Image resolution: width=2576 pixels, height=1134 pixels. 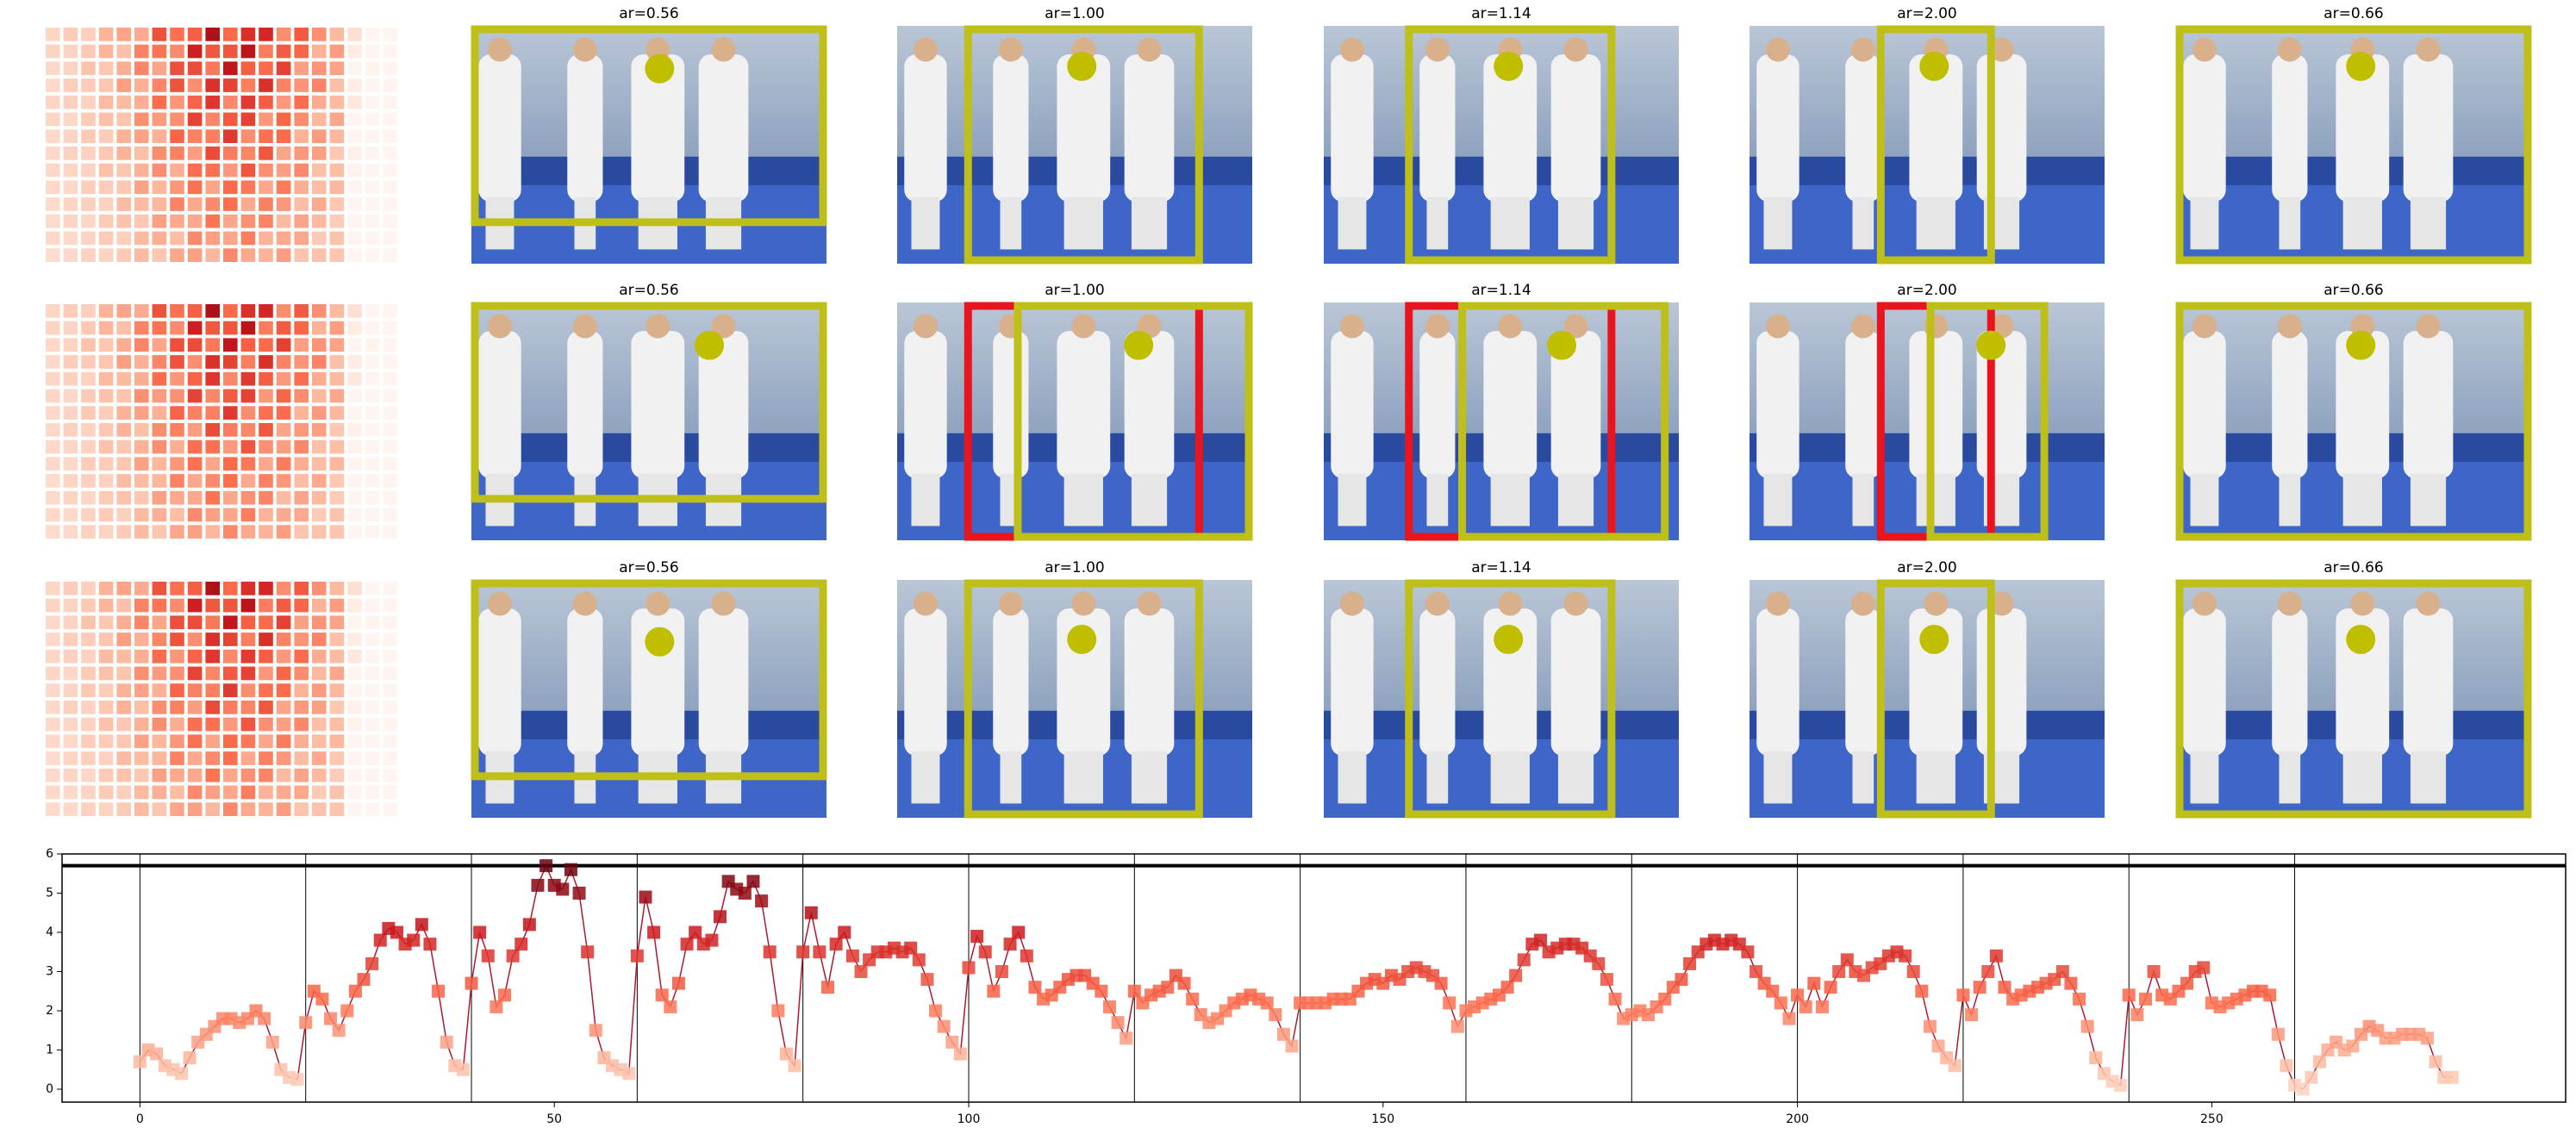 I want to click on yellow-dot, so click(x=2361, y=639).